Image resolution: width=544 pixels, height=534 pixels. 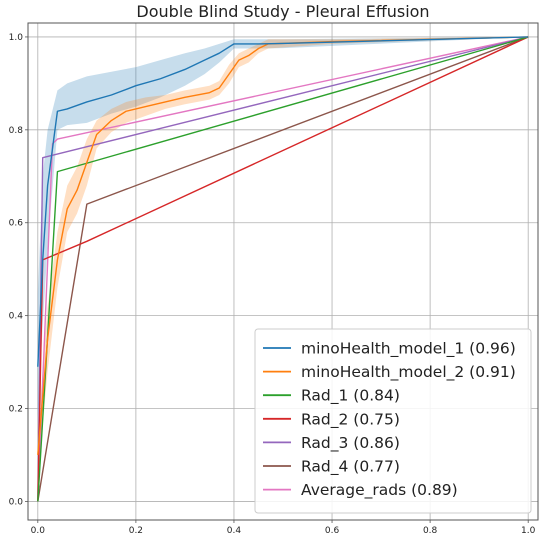 I want to click on y-tick-label: 0.8, so click(x=16, y=131).